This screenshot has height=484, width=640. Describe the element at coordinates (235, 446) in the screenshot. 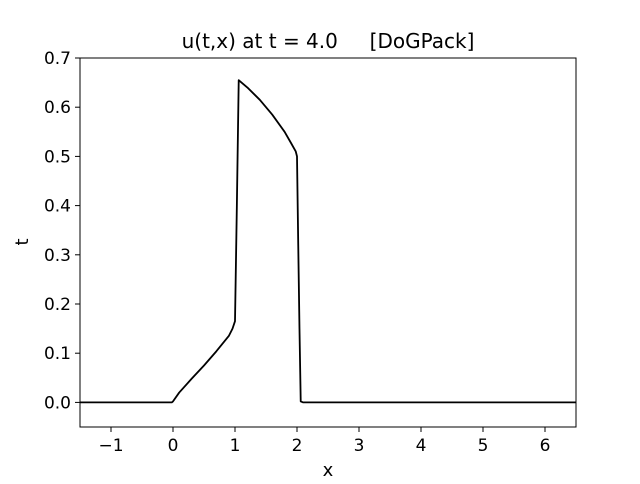

I see `x-tick-label: 1` at that location.